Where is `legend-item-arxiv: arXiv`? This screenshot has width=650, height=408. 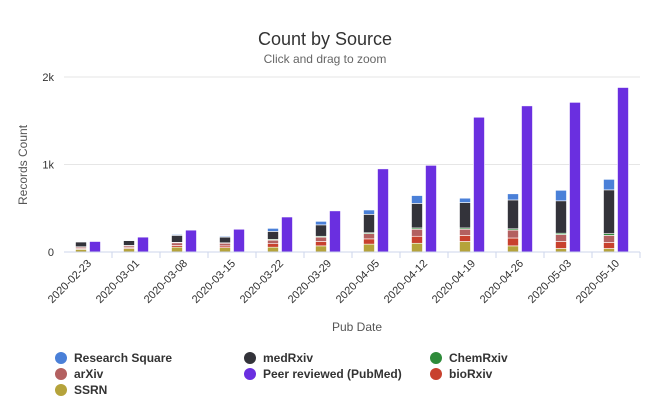 legend-item-arxiv: arXiv is located at coordinates (79, 374).